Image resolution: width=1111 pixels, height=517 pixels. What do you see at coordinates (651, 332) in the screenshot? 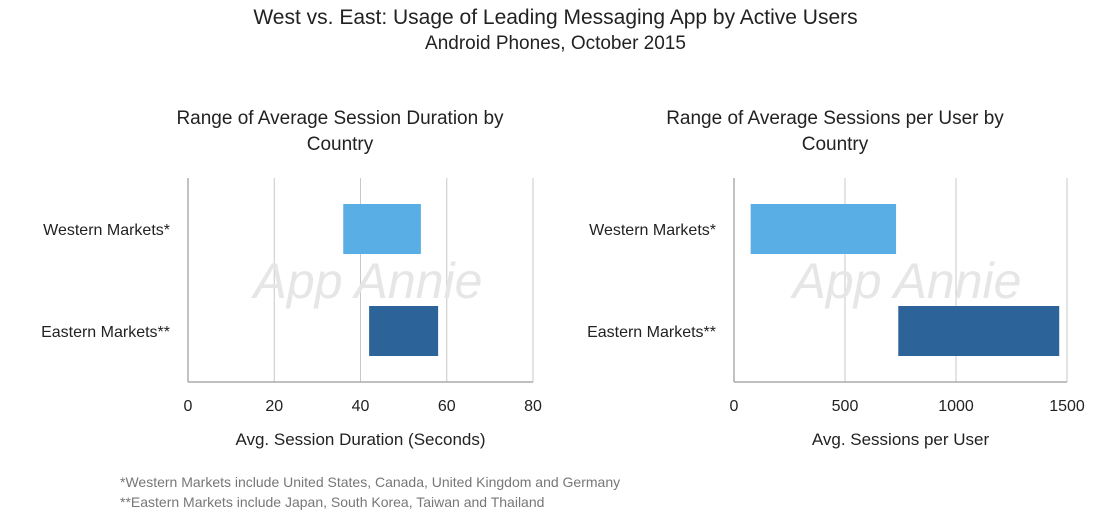
I see `chart-2-category-label: Eastern Markets**` at bounding box center [651, 332].